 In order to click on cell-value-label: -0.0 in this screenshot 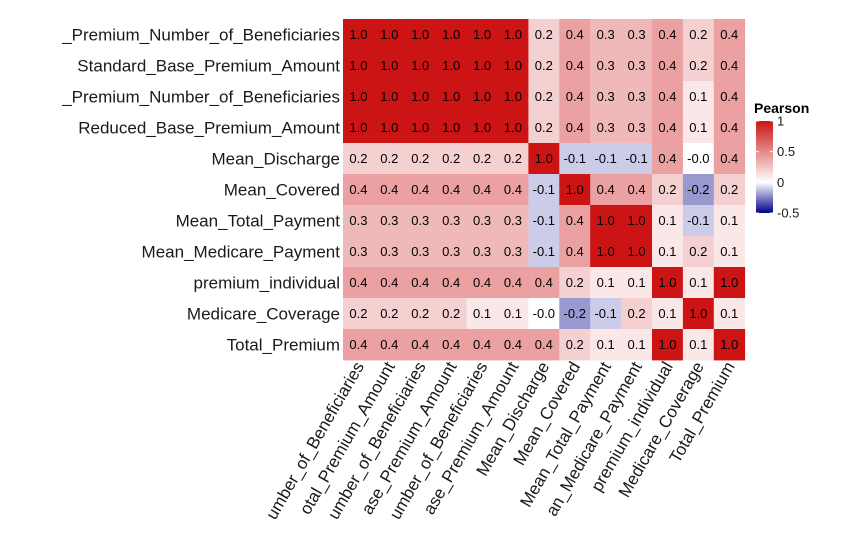, I will do `click(544, 313)`.